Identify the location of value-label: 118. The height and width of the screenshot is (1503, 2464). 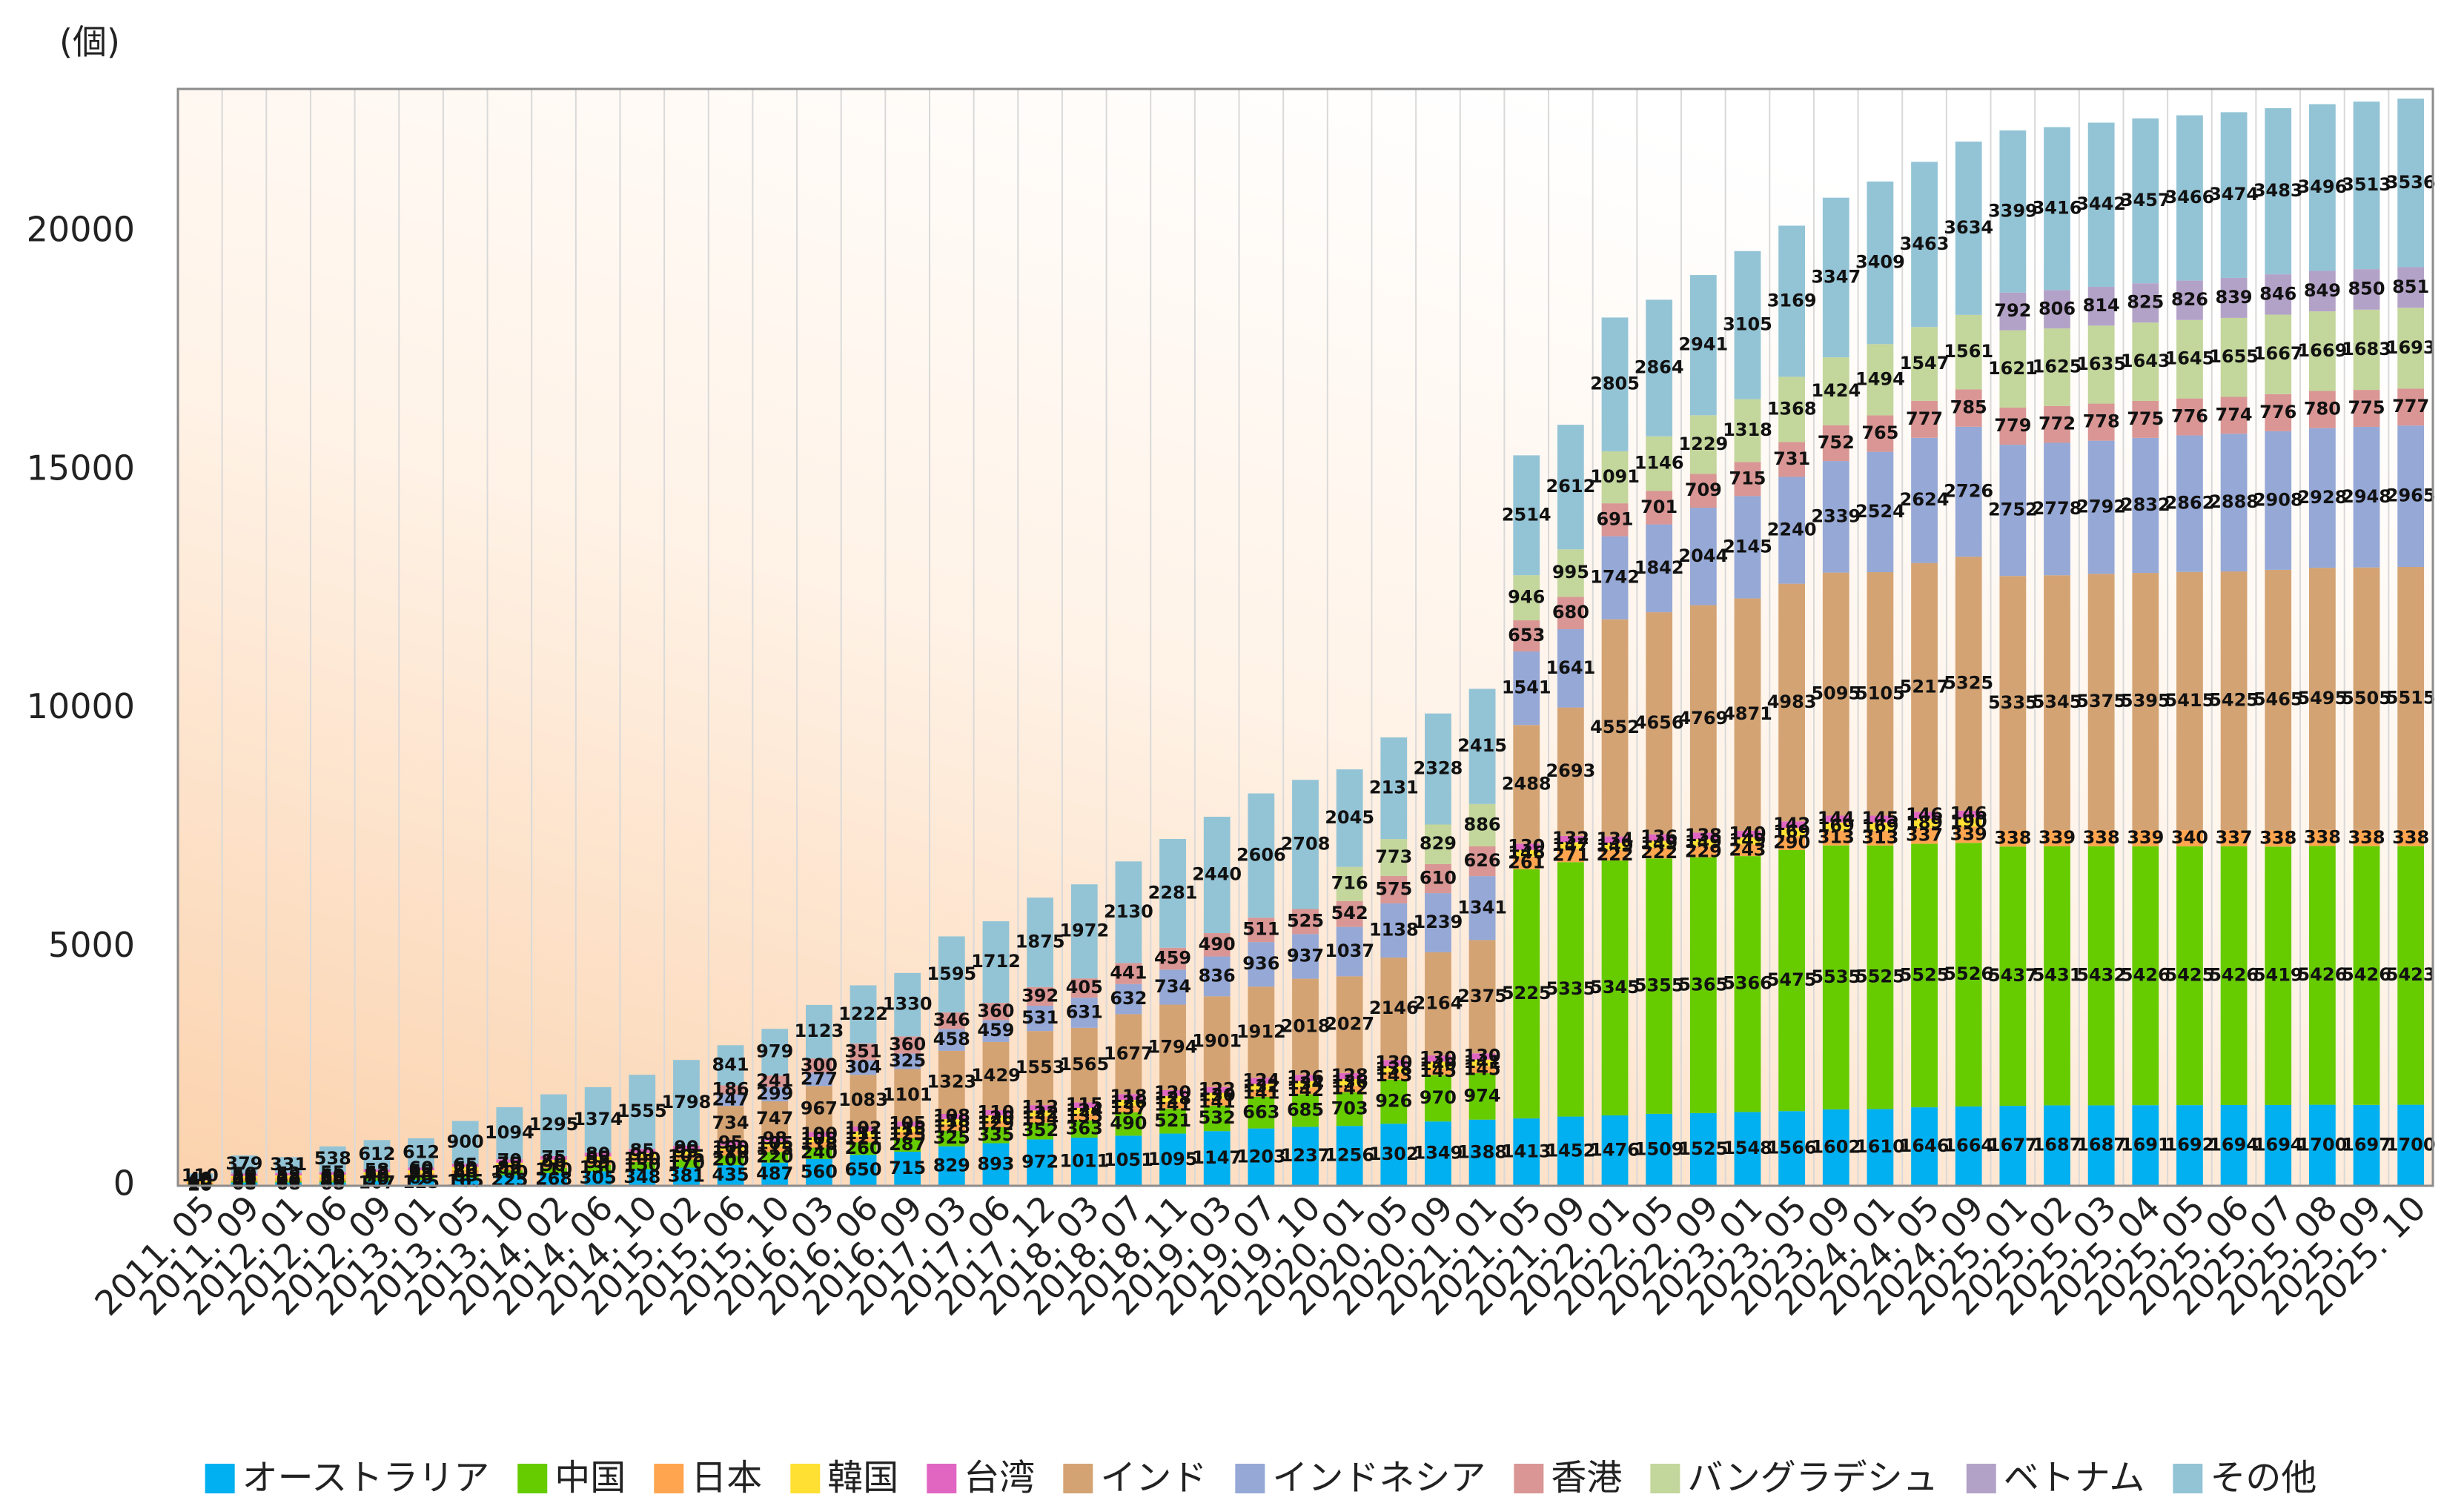
(951, 1121).